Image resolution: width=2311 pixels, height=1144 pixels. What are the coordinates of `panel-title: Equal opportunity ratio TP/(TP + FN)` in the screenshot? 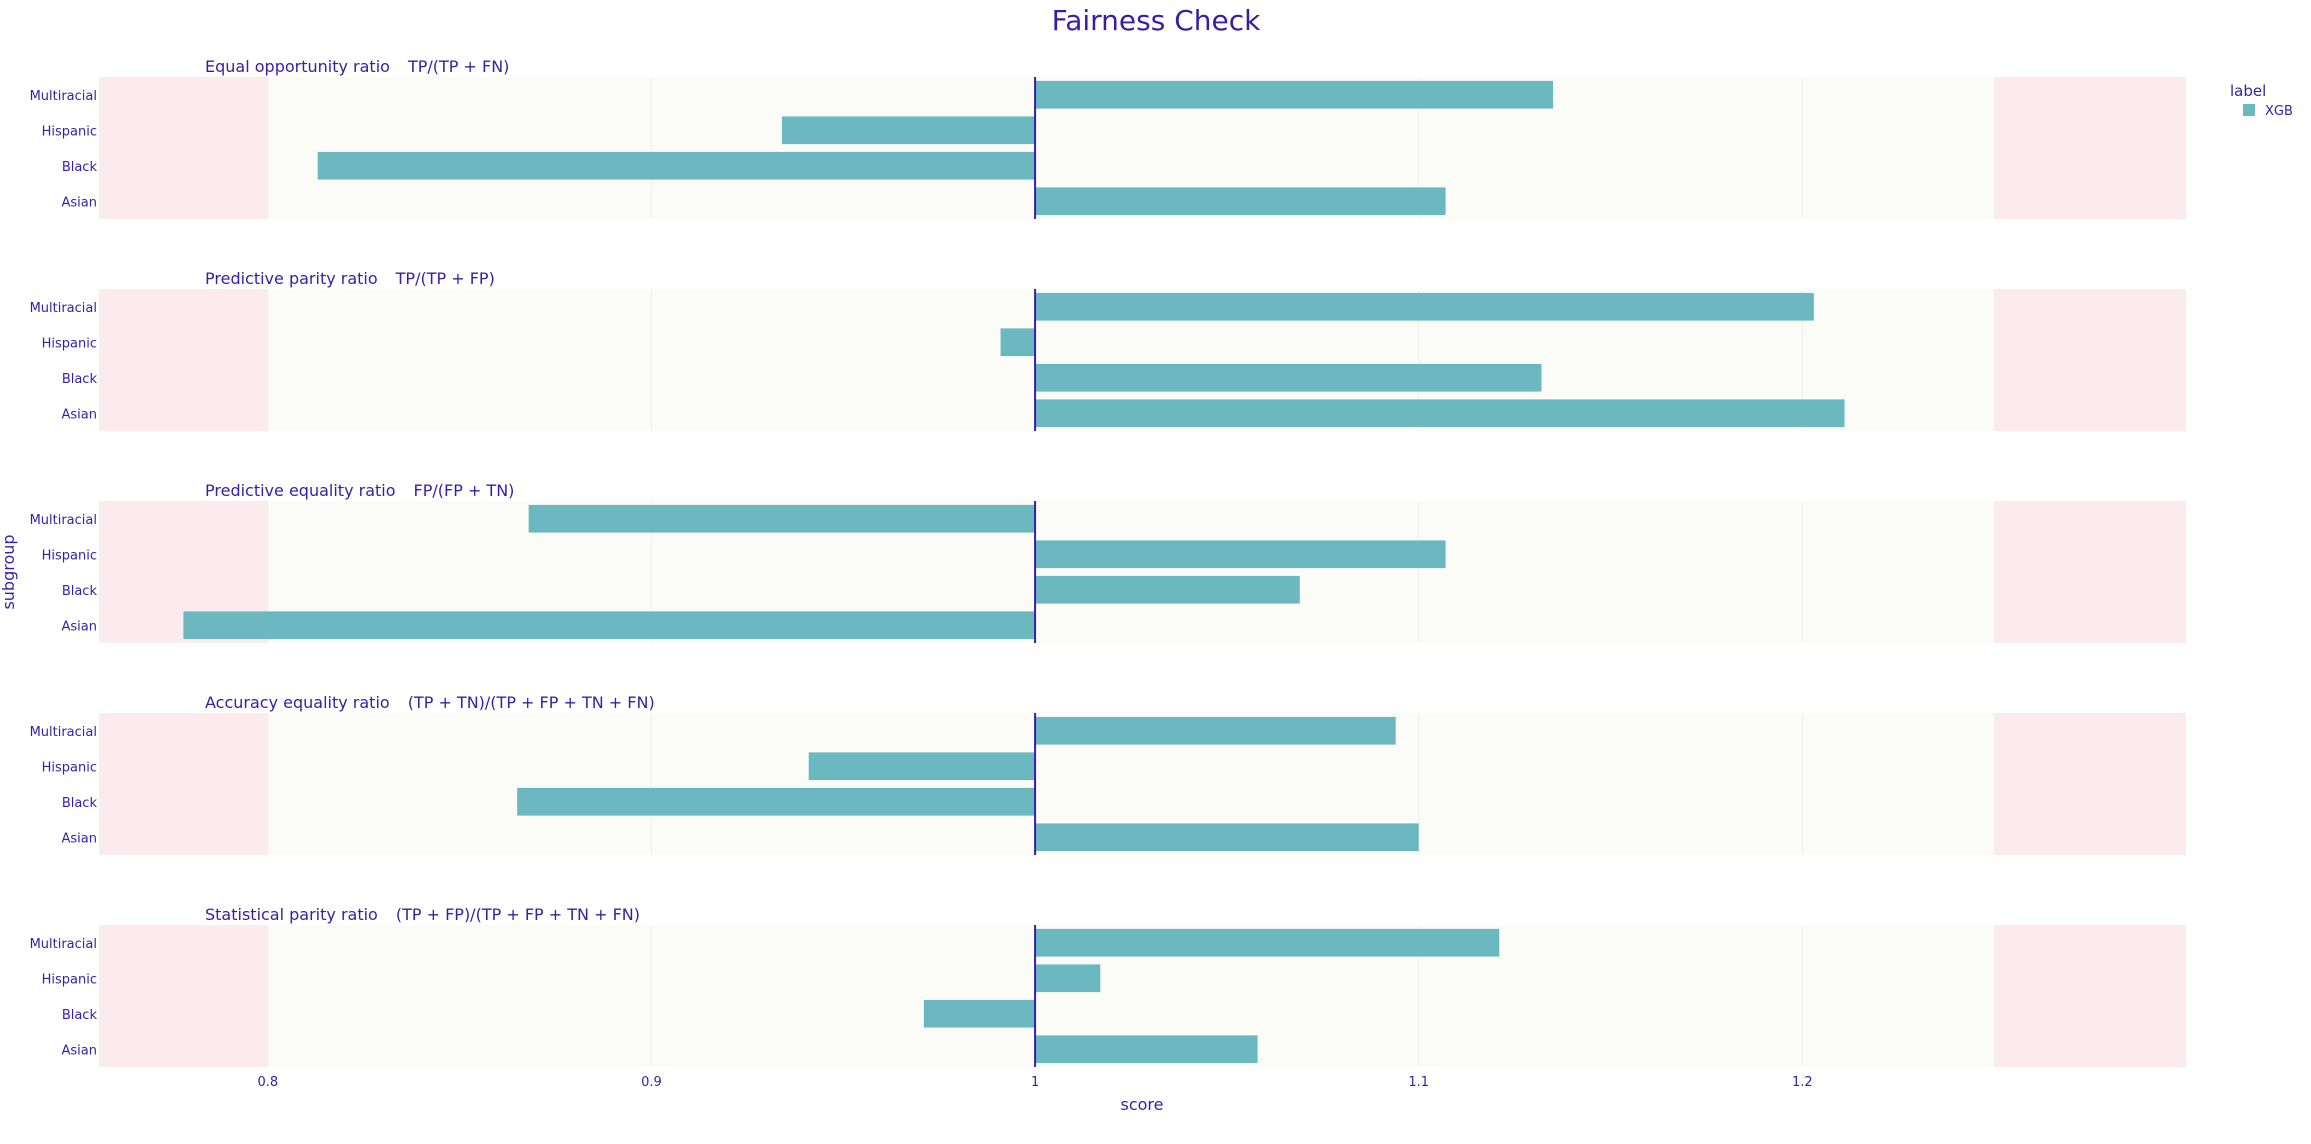 It's located at (357, 66).